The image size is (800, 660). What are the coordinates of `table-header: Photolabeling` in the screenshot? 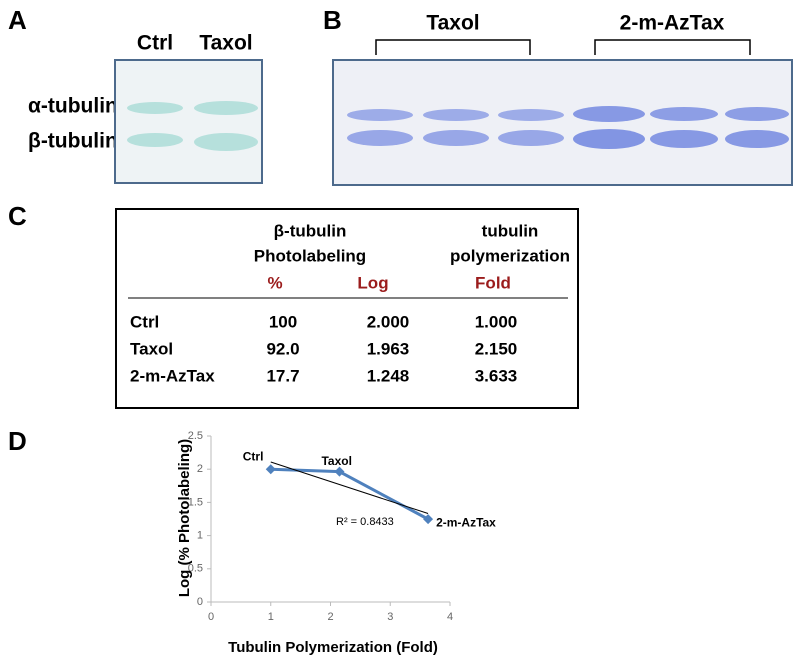 It's located at (310, 255).